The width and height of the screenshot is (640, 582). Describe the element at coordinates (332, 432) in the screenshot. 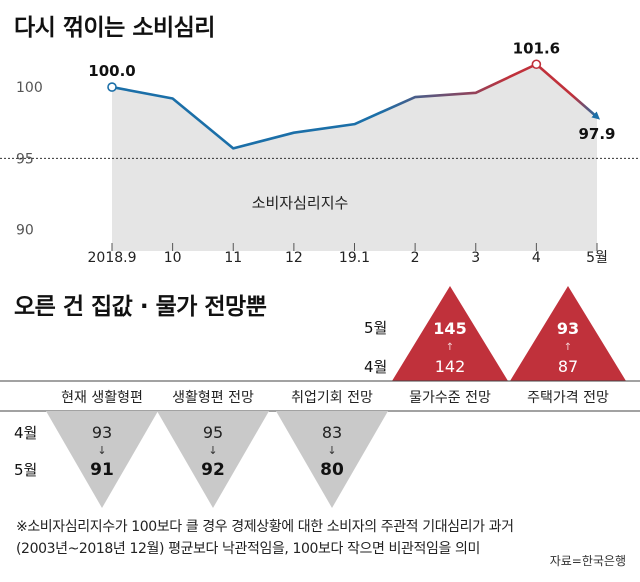

I see `april-value: 83` at that location.